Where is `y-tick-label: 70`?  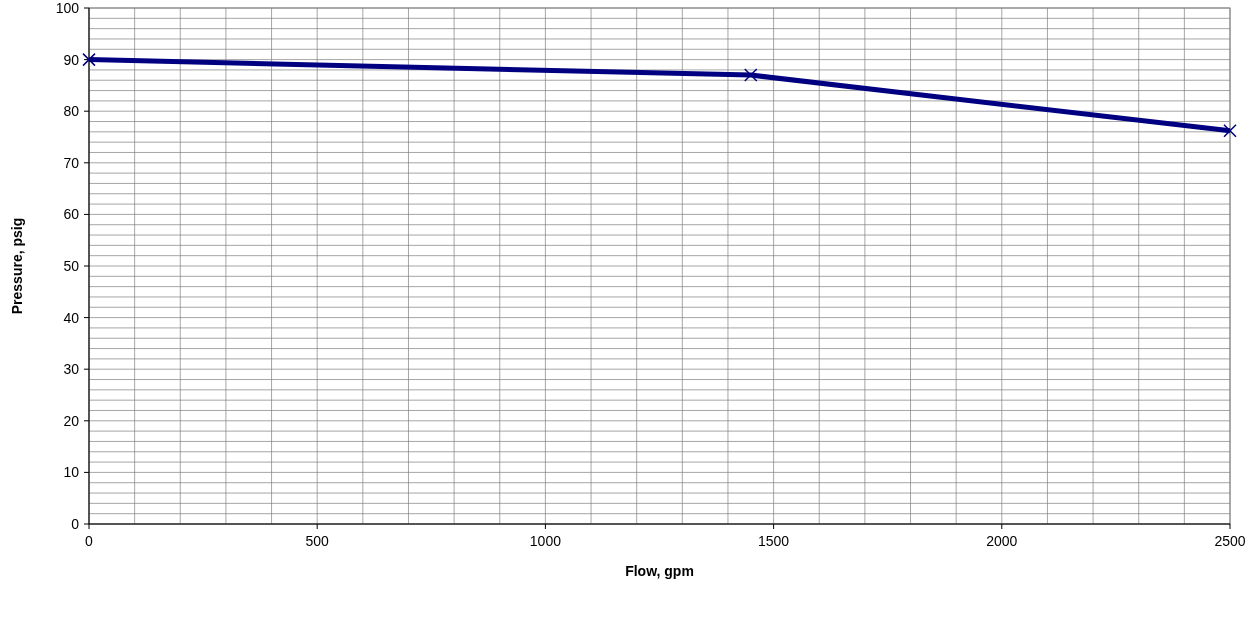
y-tick-label: 70 is located at coordinates (71, 162).